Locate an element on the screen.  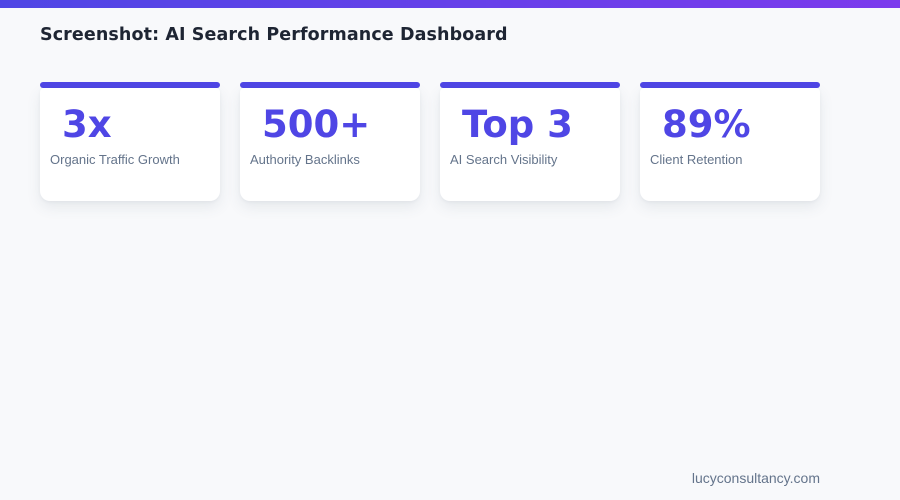
stat-card-organic-traffic: 3x Organic Traffic Growth is located at coordinates (130, 141).